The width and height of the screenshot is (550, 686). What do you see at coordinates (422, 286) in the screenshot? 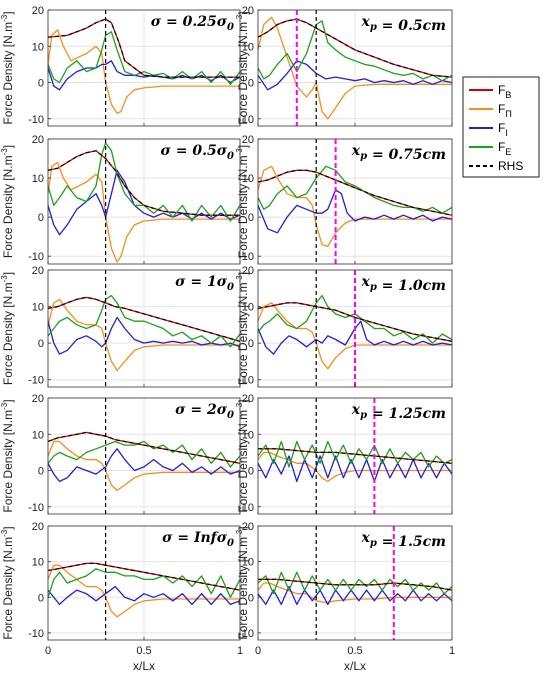
I see `annotation-rhs: 1.0cm` at bounding box center [422, 286].